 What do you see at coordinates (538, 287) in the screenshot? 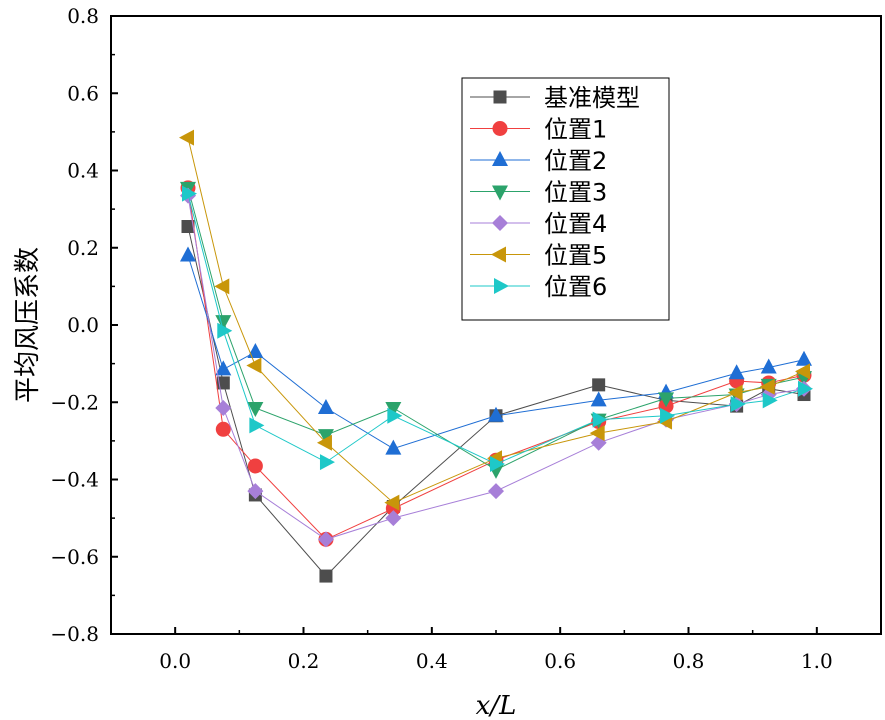
I see `legend-entry: 位置6` at bounding box center [538, 287].